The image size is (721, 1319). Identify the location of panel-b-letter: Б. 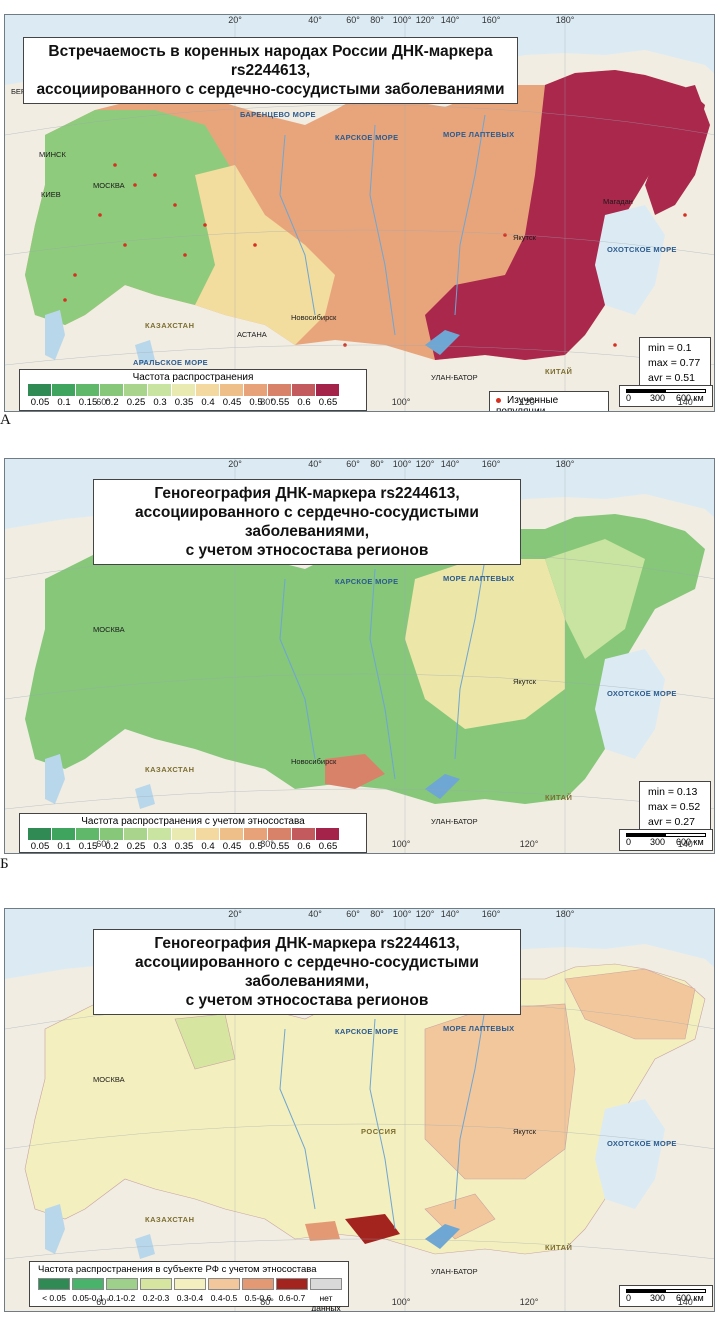
(4, 864).